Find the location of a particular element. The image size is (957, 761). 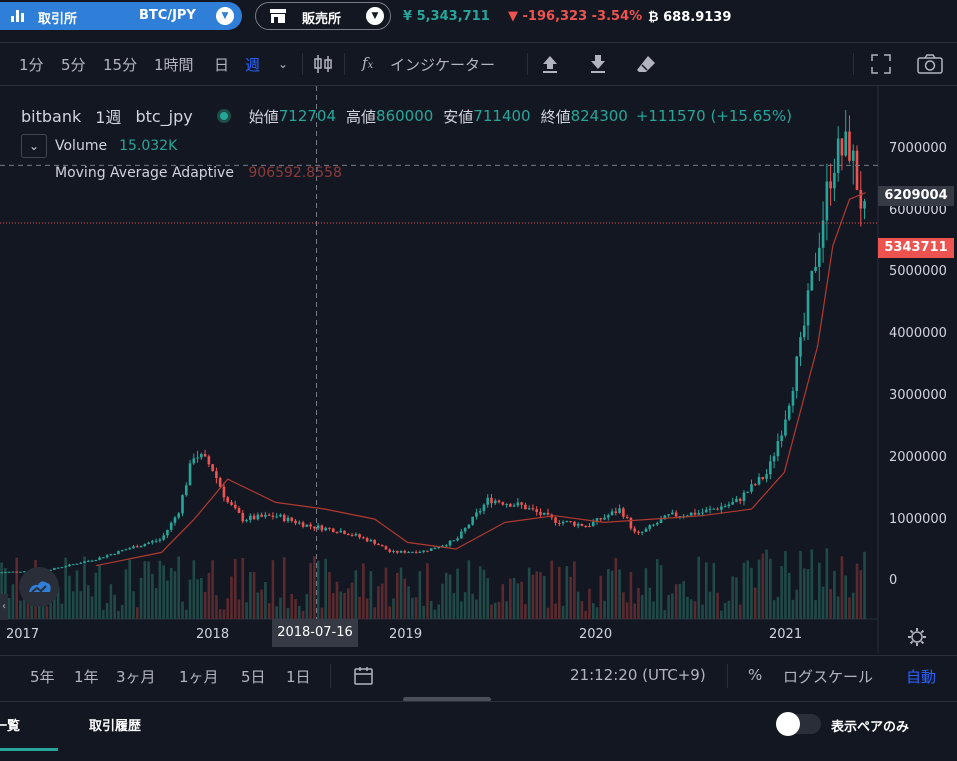

price-tick: 3000000 is located at coordinates (918, 395).